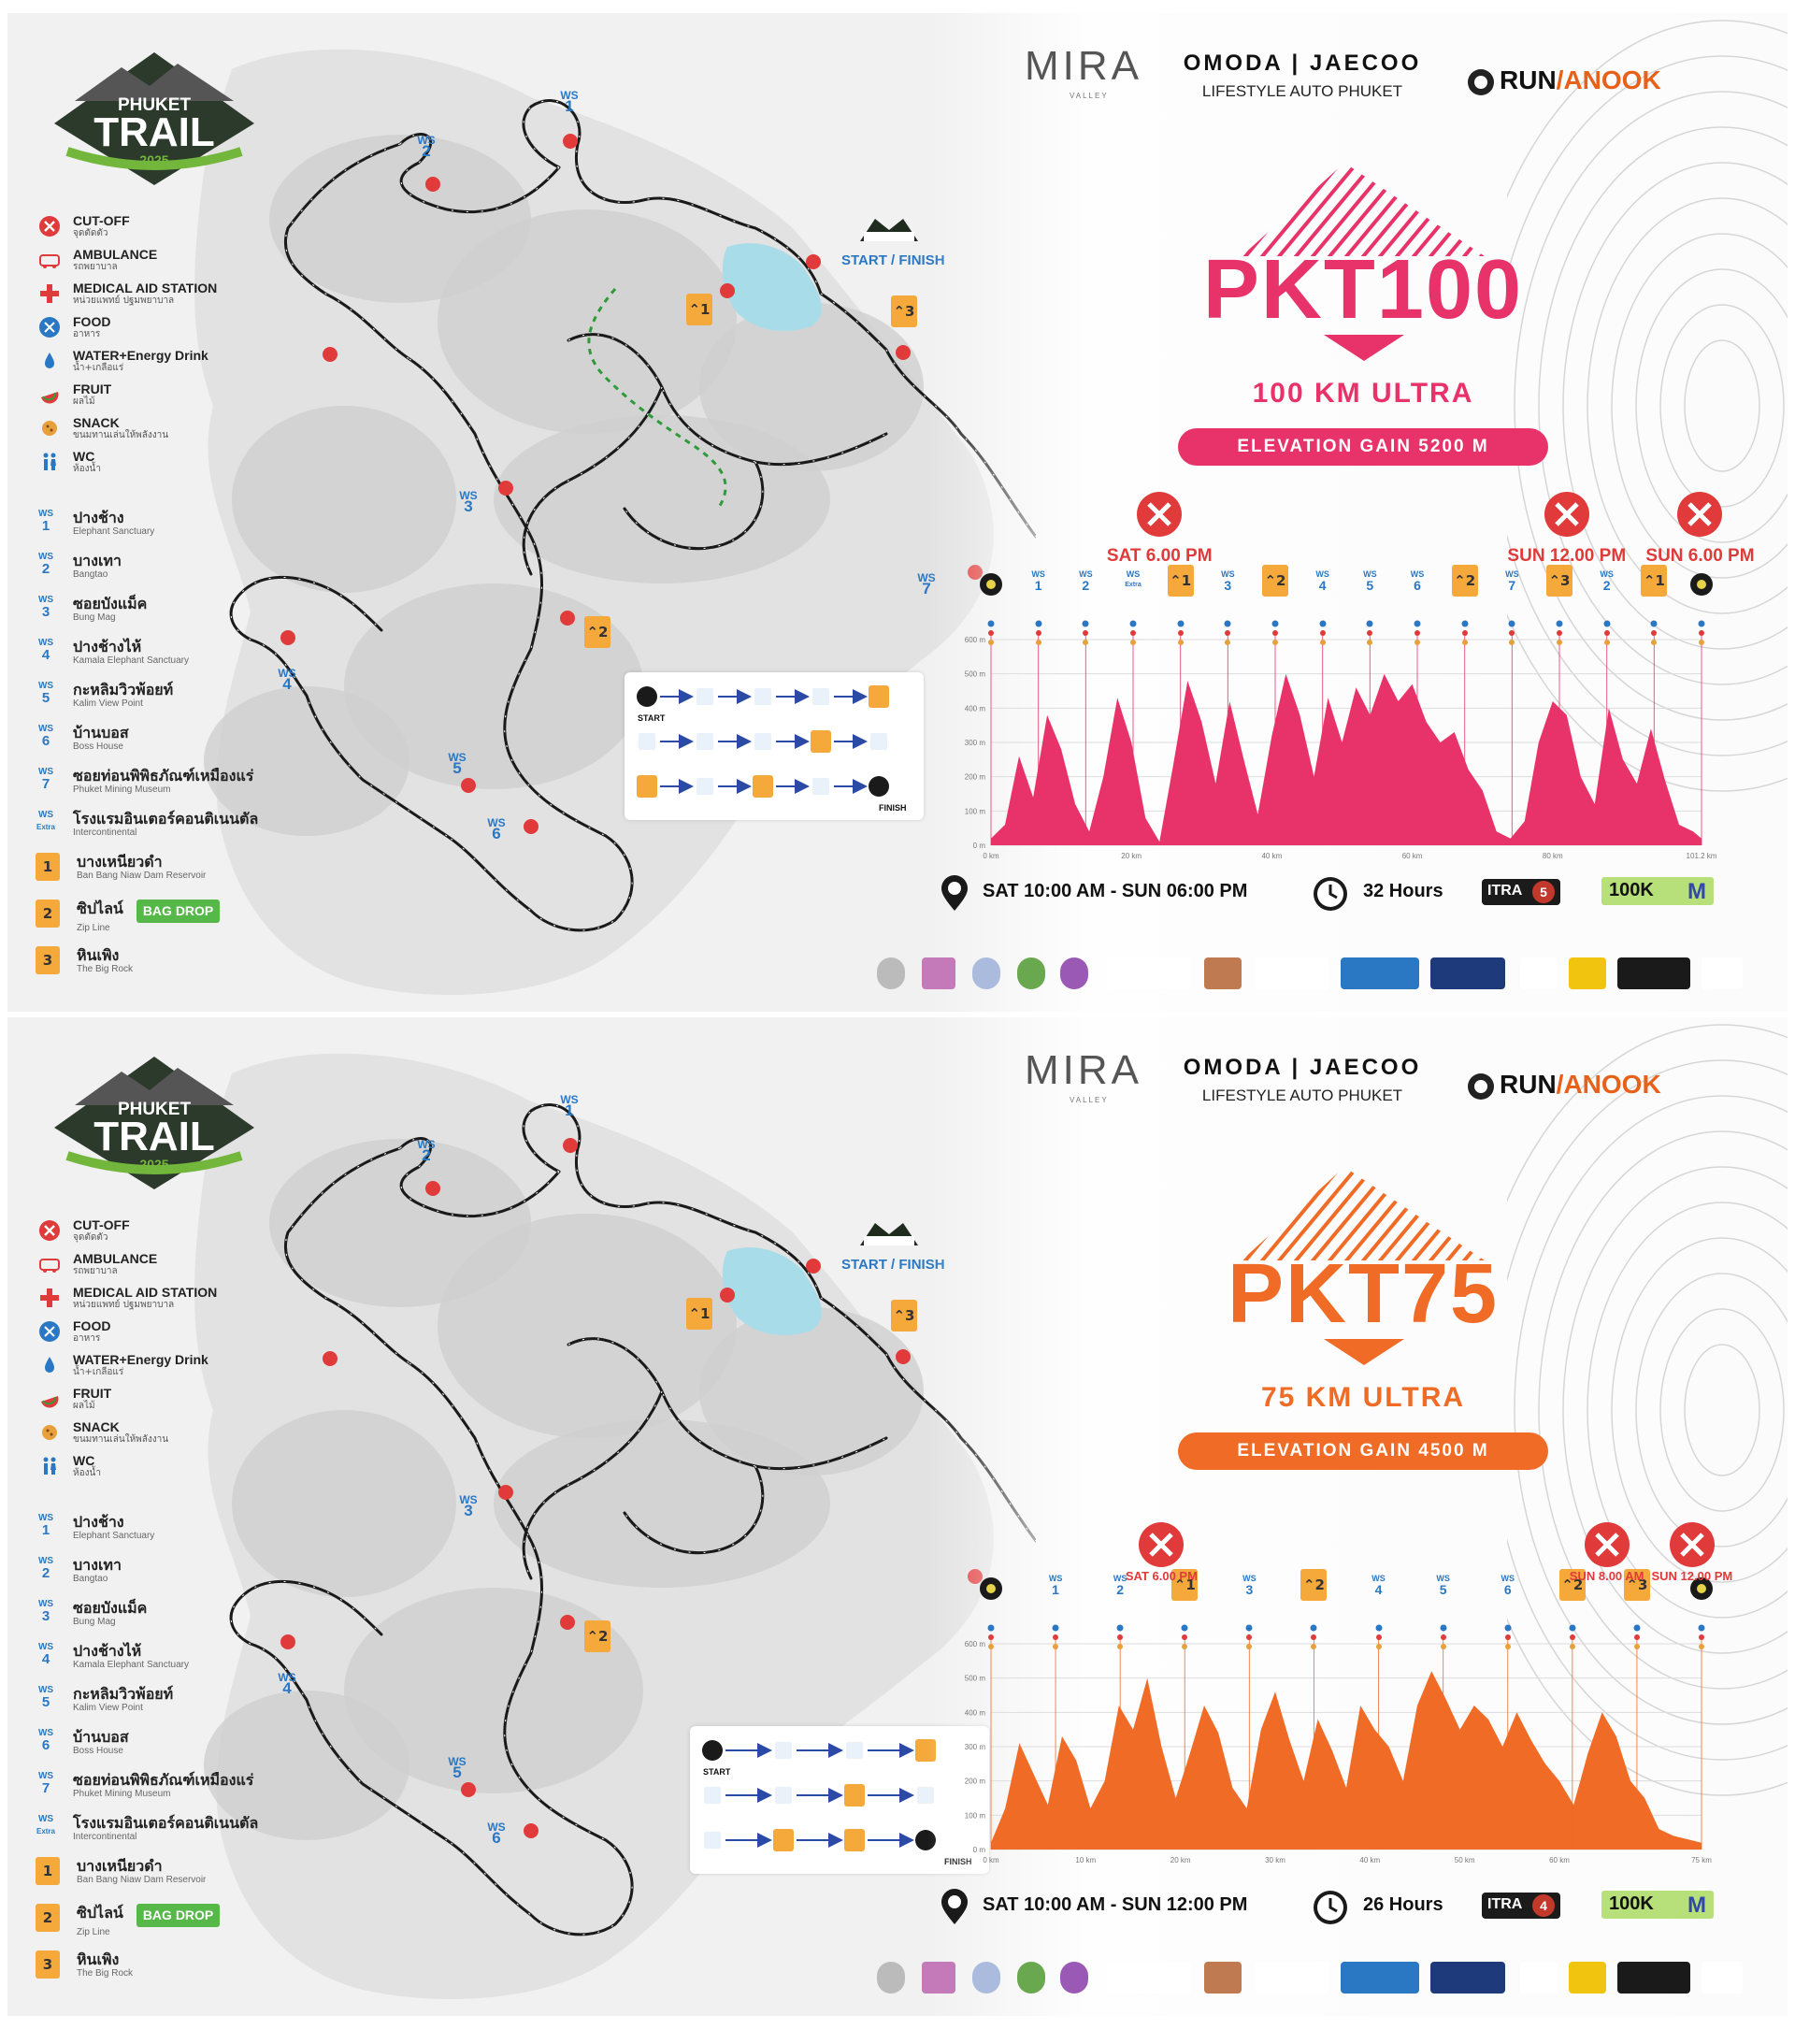 The image size is (1795, 2044). I want to click on start-marker-icon, so click(991, 584).